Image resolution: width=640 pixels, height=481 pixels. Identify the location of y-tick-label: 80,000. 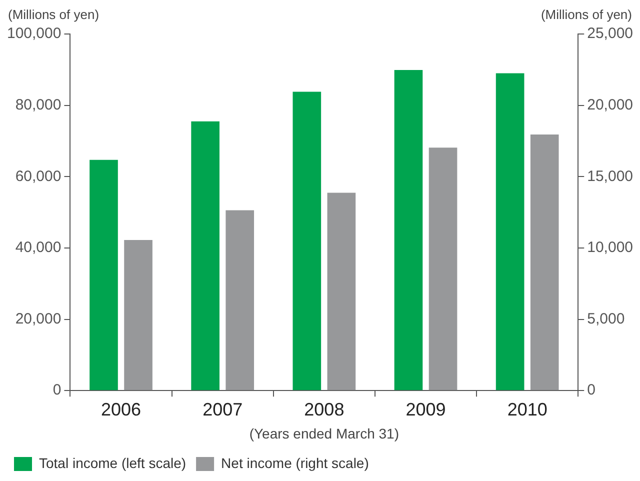
(38, 105).